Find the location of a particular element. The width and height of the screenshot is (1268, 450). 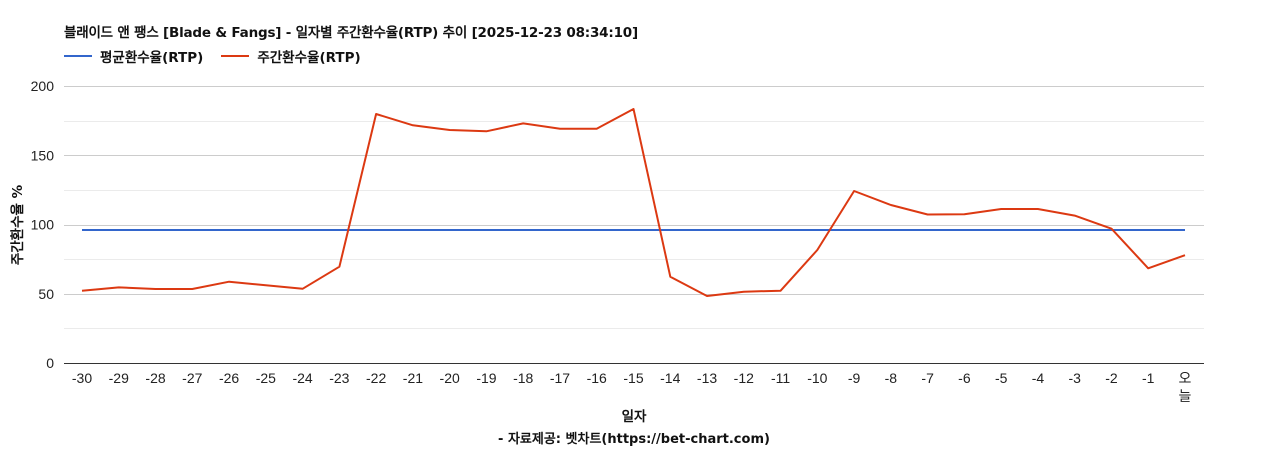

x-axis-label: 일자 is located at coordinates (634, 417).